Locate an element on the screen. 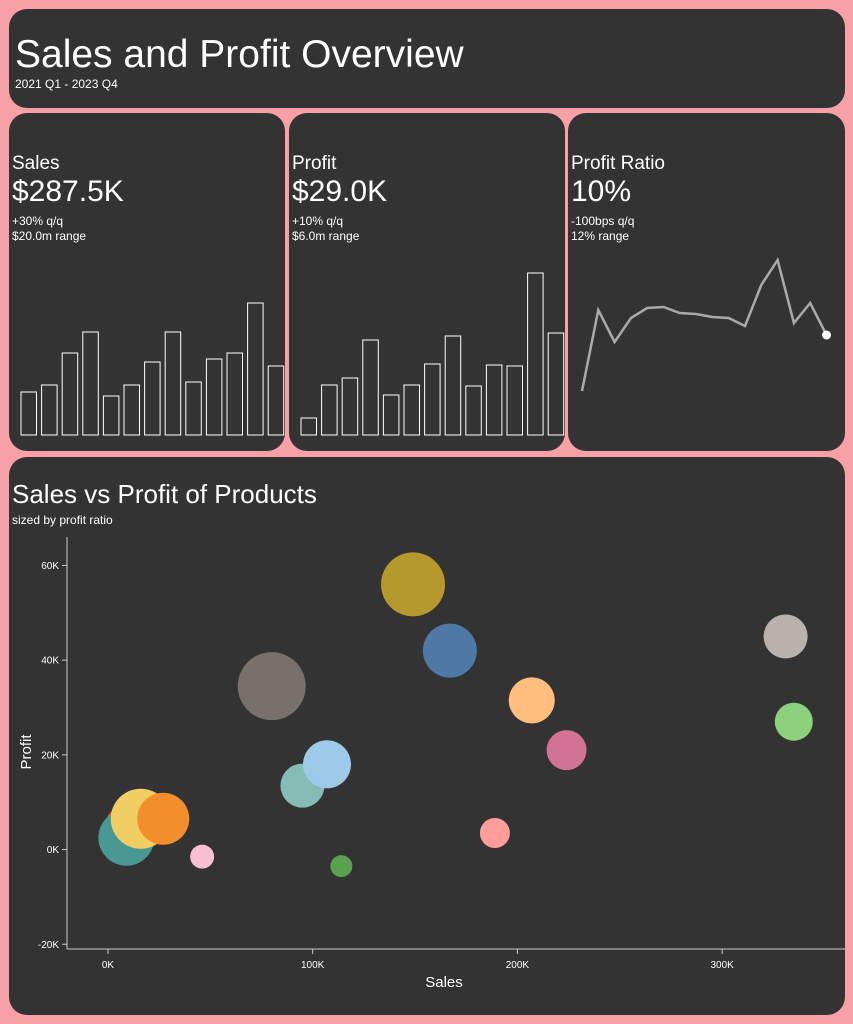 This screenshot has width=853, height=1024. y-tick-label: 0K is located at coordinates (53, 850).